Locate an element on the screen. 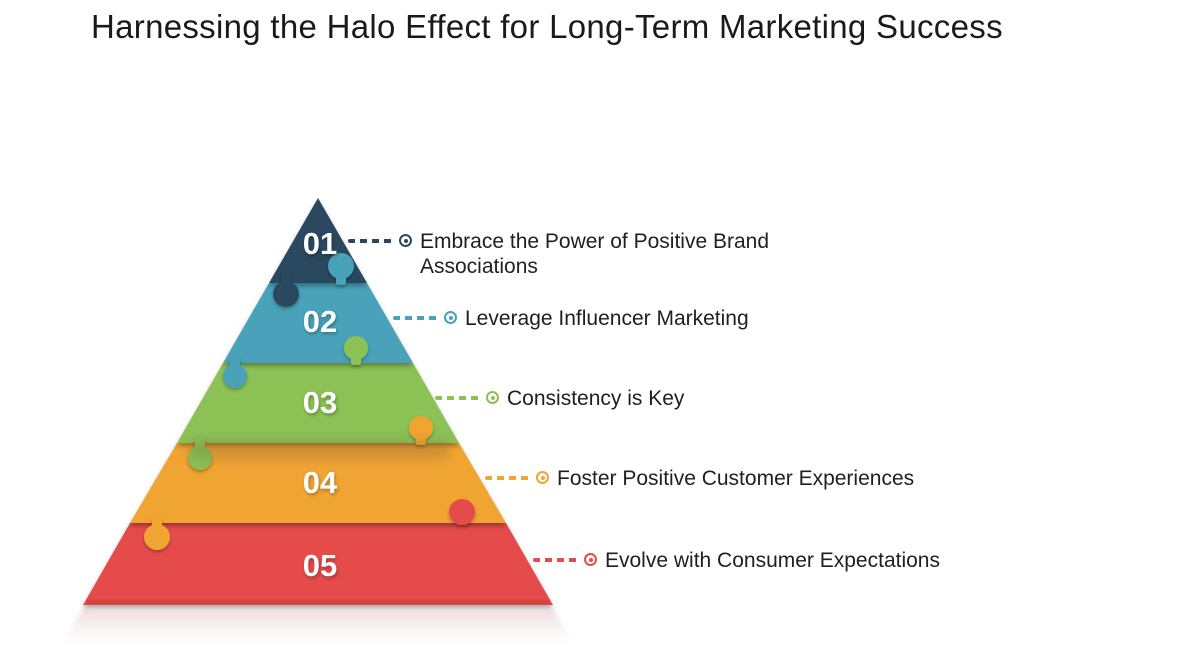 The image size is (1179, 649). level-label: Consistency is Key is located at coordinates (596, 398).